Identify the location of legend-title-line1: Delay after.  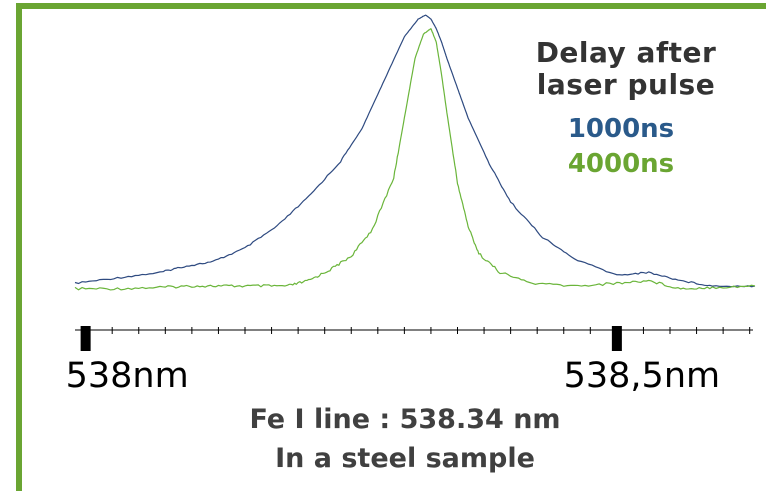
(626, 52).